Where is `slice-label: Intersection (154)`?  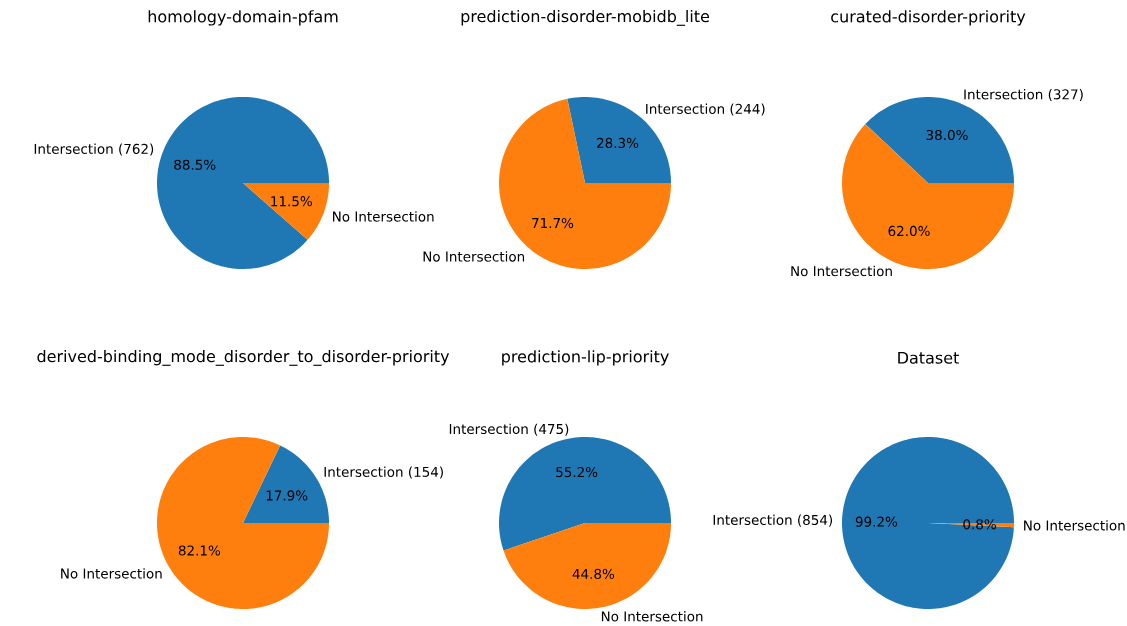 slice-label: Intersection (154) is located at coordinates (383, 472).